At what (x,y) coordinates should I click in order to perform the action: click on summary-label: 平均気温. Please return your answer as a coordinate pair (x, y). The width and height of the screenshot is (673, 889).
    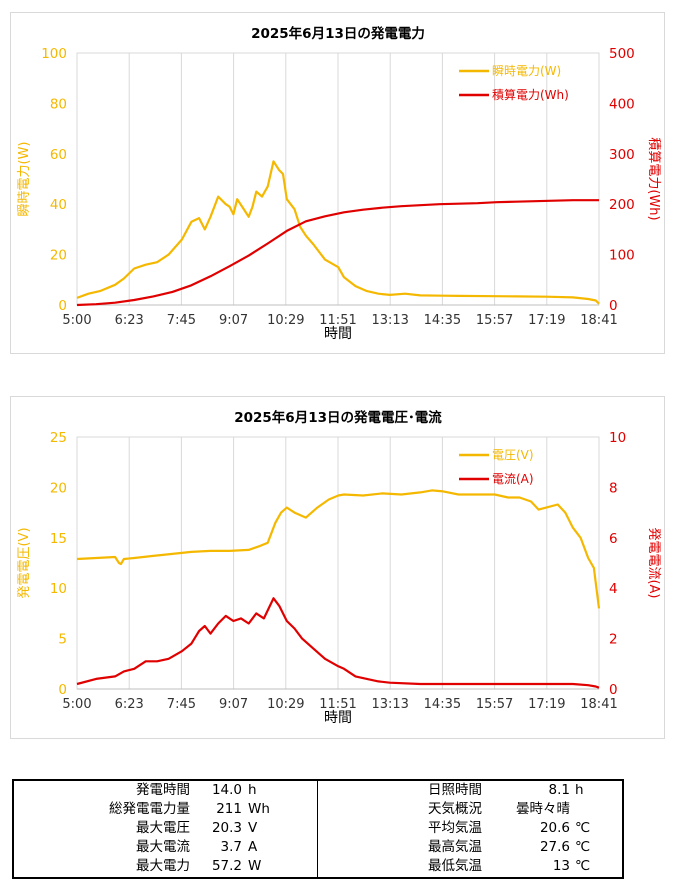
    Looking at the image, I should click on (455, 828).